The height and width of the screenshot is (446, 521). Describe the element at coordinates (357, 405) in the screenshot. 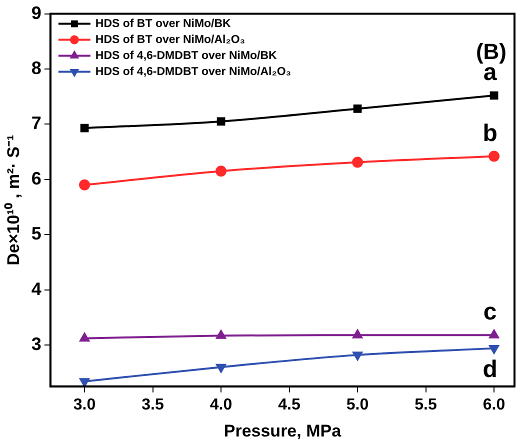

I see `x-tick-label: 5.0` at that location.